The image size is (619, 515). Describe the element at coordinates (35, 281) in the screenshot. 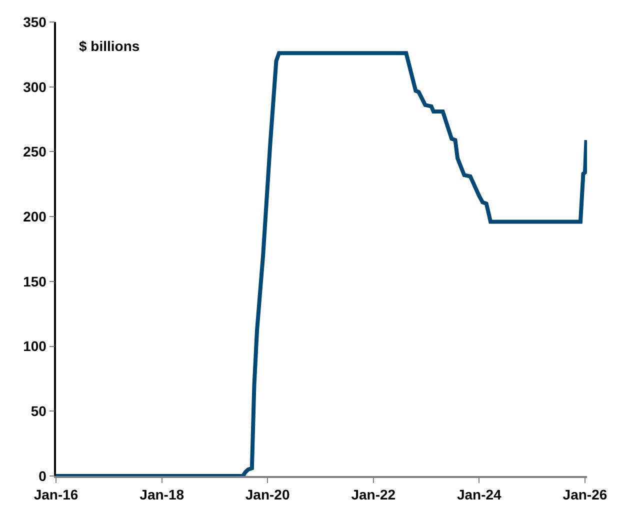

I see `y-tick-label: 150` at that location.